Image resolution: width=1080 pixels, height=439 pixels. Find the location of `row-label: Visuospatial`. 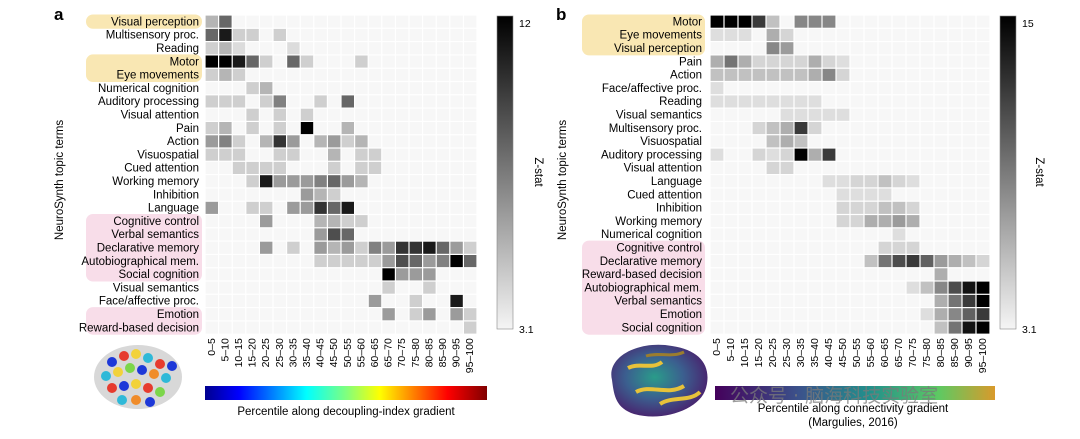

row-label: Visuospatial is located at coordinates (671, 142).